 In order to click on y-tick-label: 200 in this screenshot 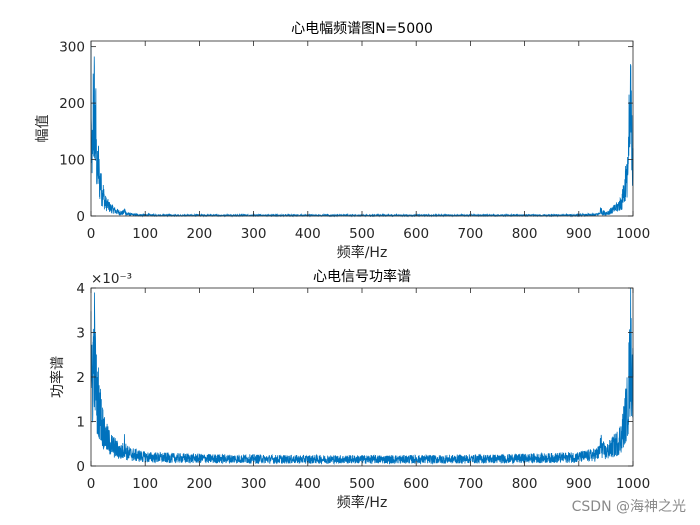, I will do `click(72, 104)`.